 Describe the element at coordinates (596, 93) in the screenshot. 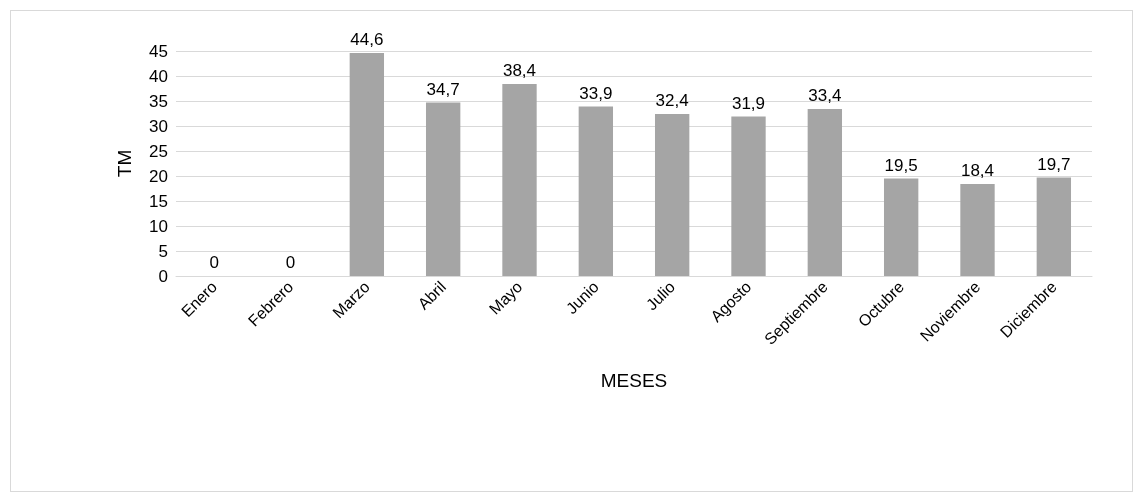

I see `data-label: 33,9` at that location.